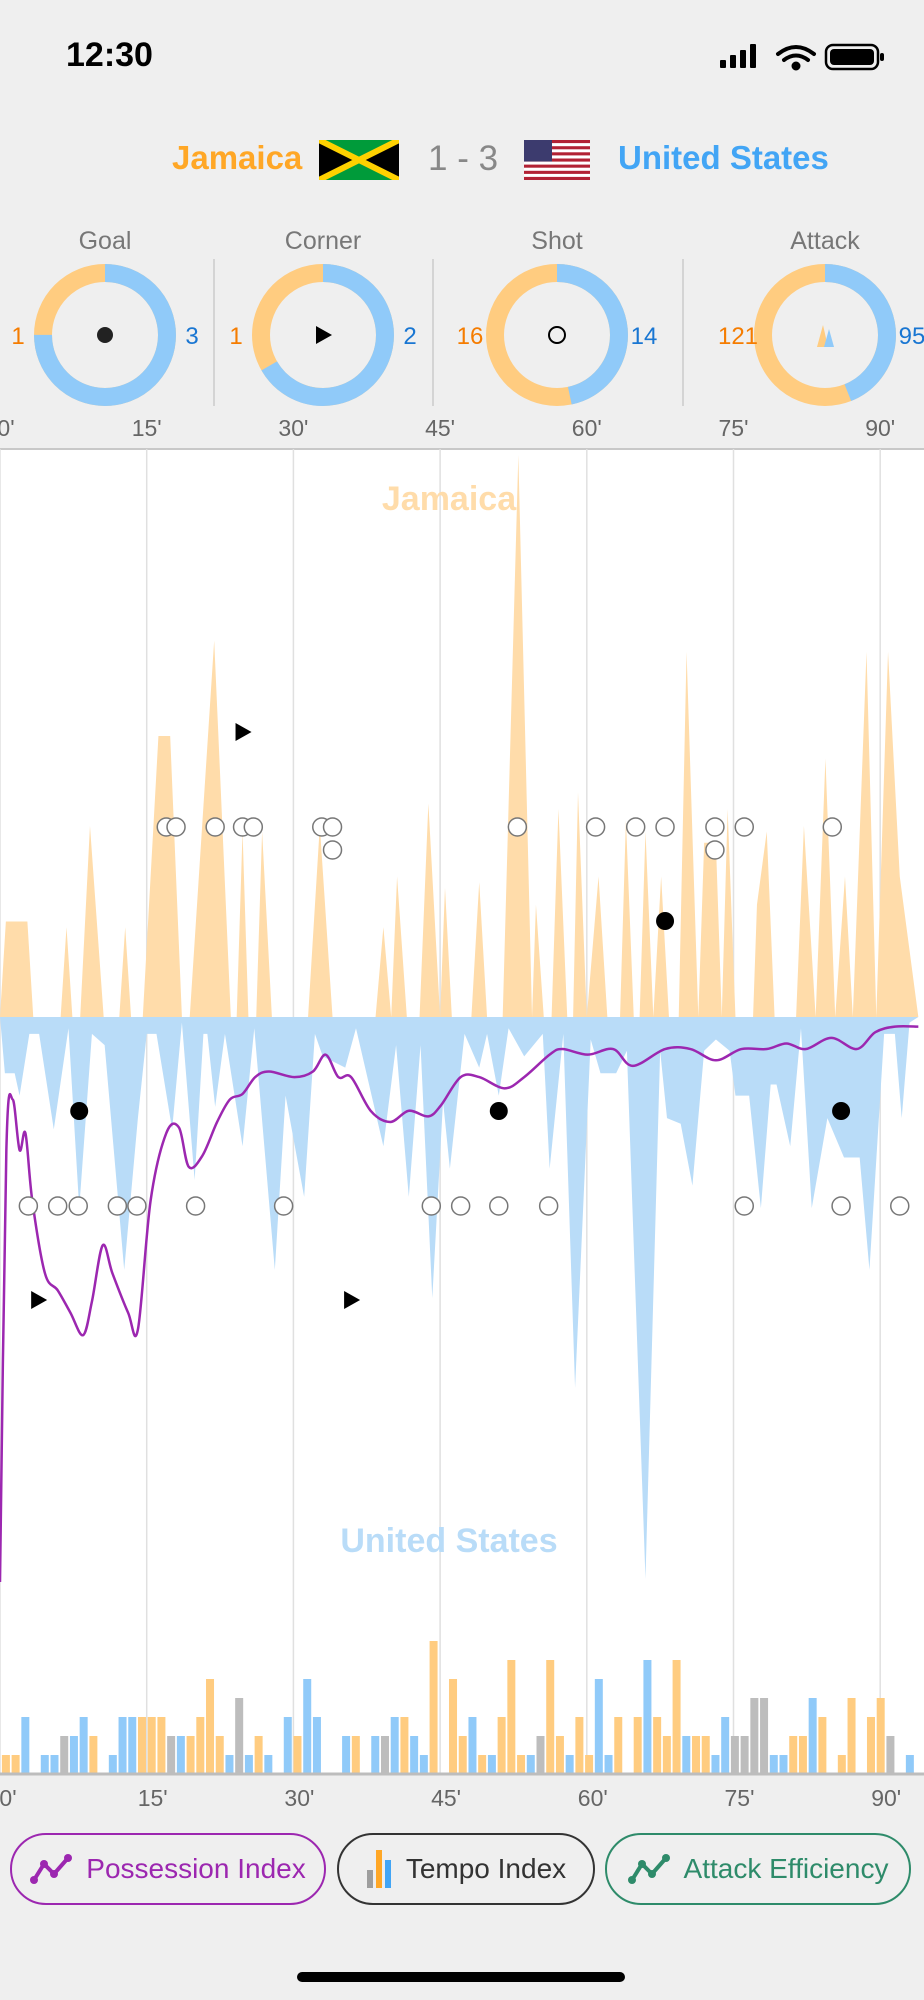 This screenshot has height=2000, width=924. Describe the element at coordinates (786, 1868) in the screenshot. I see `attack-efficiency-label: Attack Efficiency` at that location.